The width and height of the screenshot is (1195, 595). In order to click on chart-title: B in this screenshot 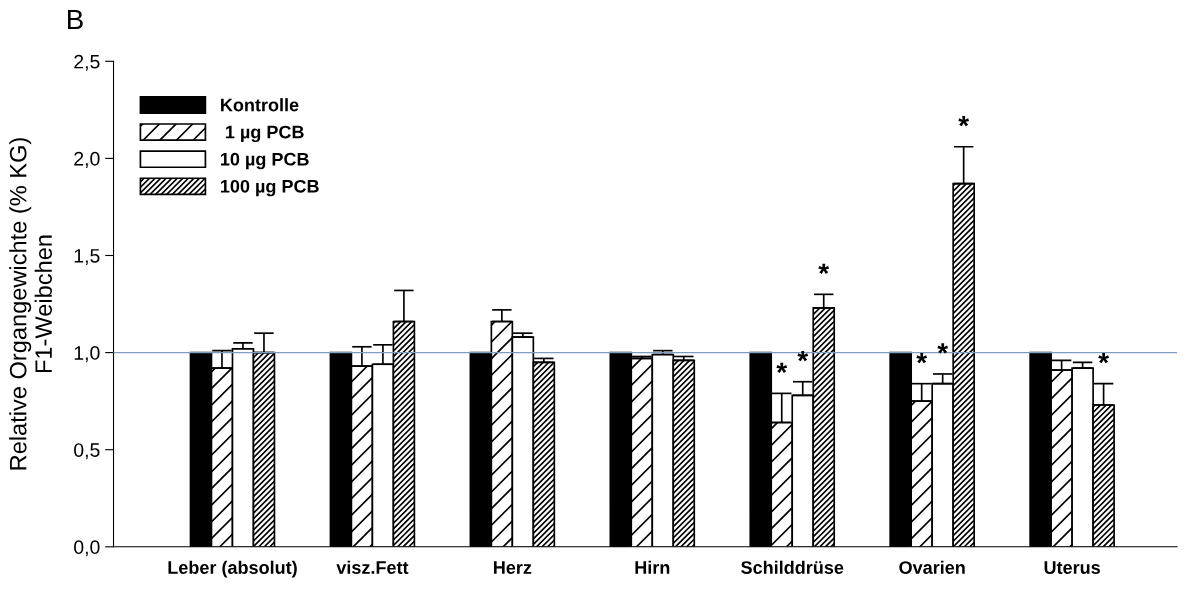, I will do `click(75, 19)`.